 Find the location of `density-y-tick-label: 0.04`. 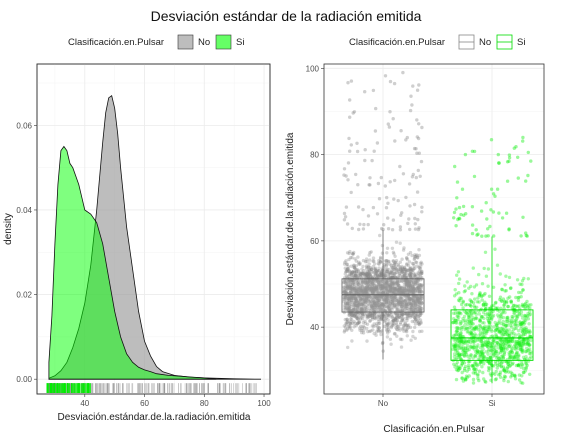

density-y-tick-label: 0.04 is located at coordinates (24, 210).